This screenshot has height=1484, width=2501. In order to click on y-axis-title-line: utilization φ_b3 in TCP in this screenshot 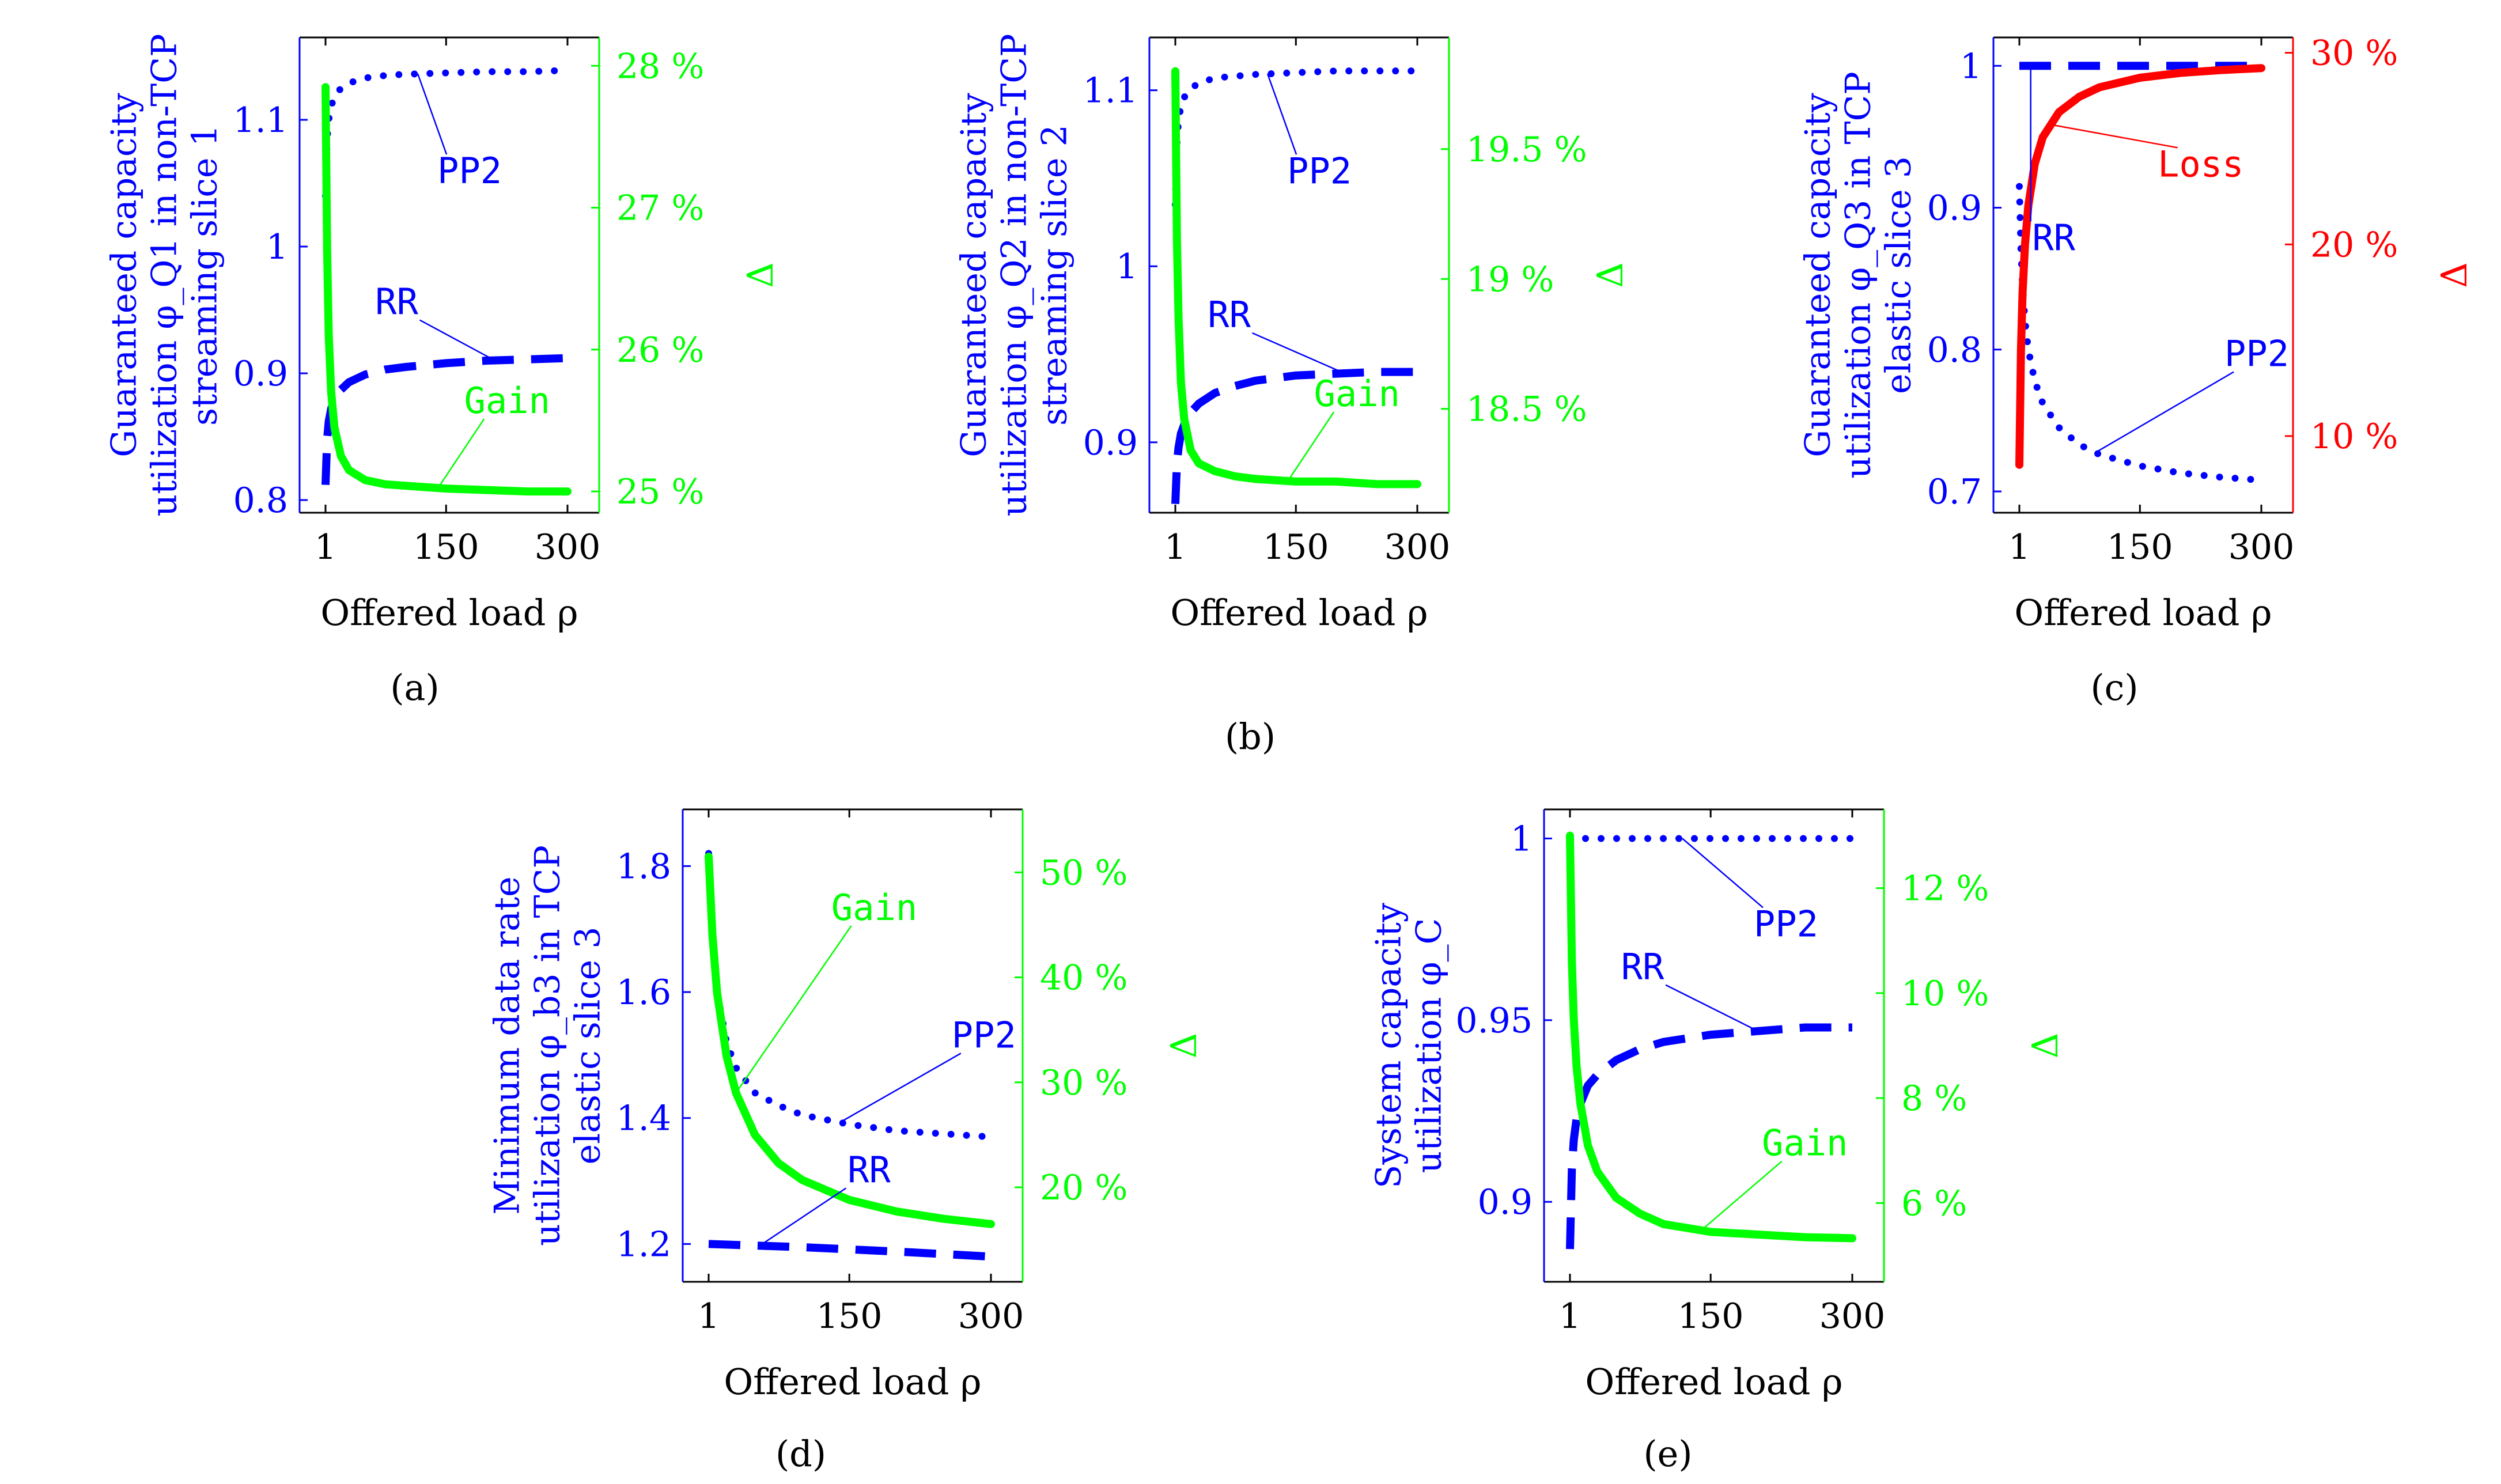, I will do `click(548, 1045)`.